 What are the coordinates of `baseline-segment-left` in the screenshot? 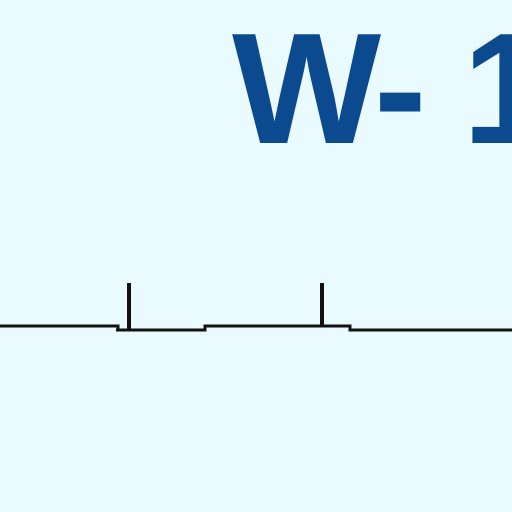 It's located at (60, 327).